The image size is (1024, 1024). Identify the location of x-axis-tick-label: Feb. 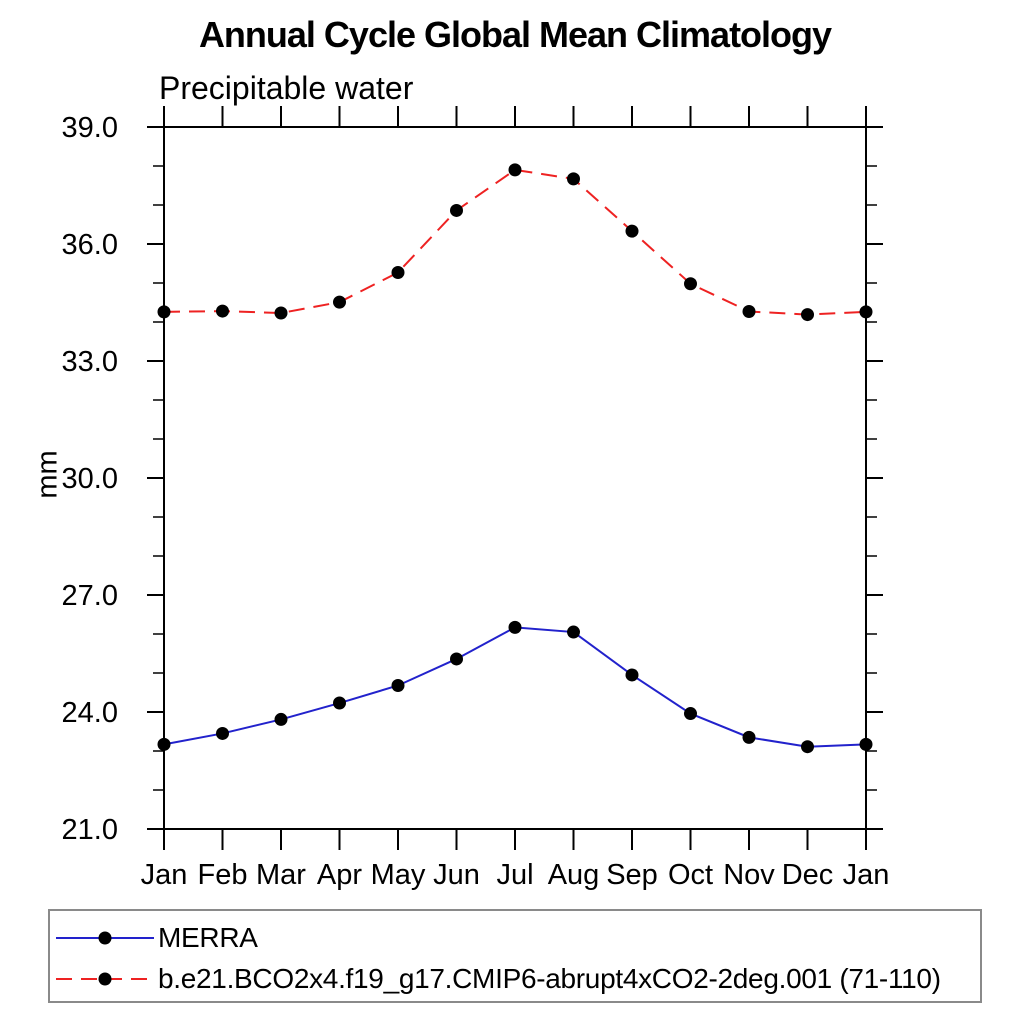
(223, 875).